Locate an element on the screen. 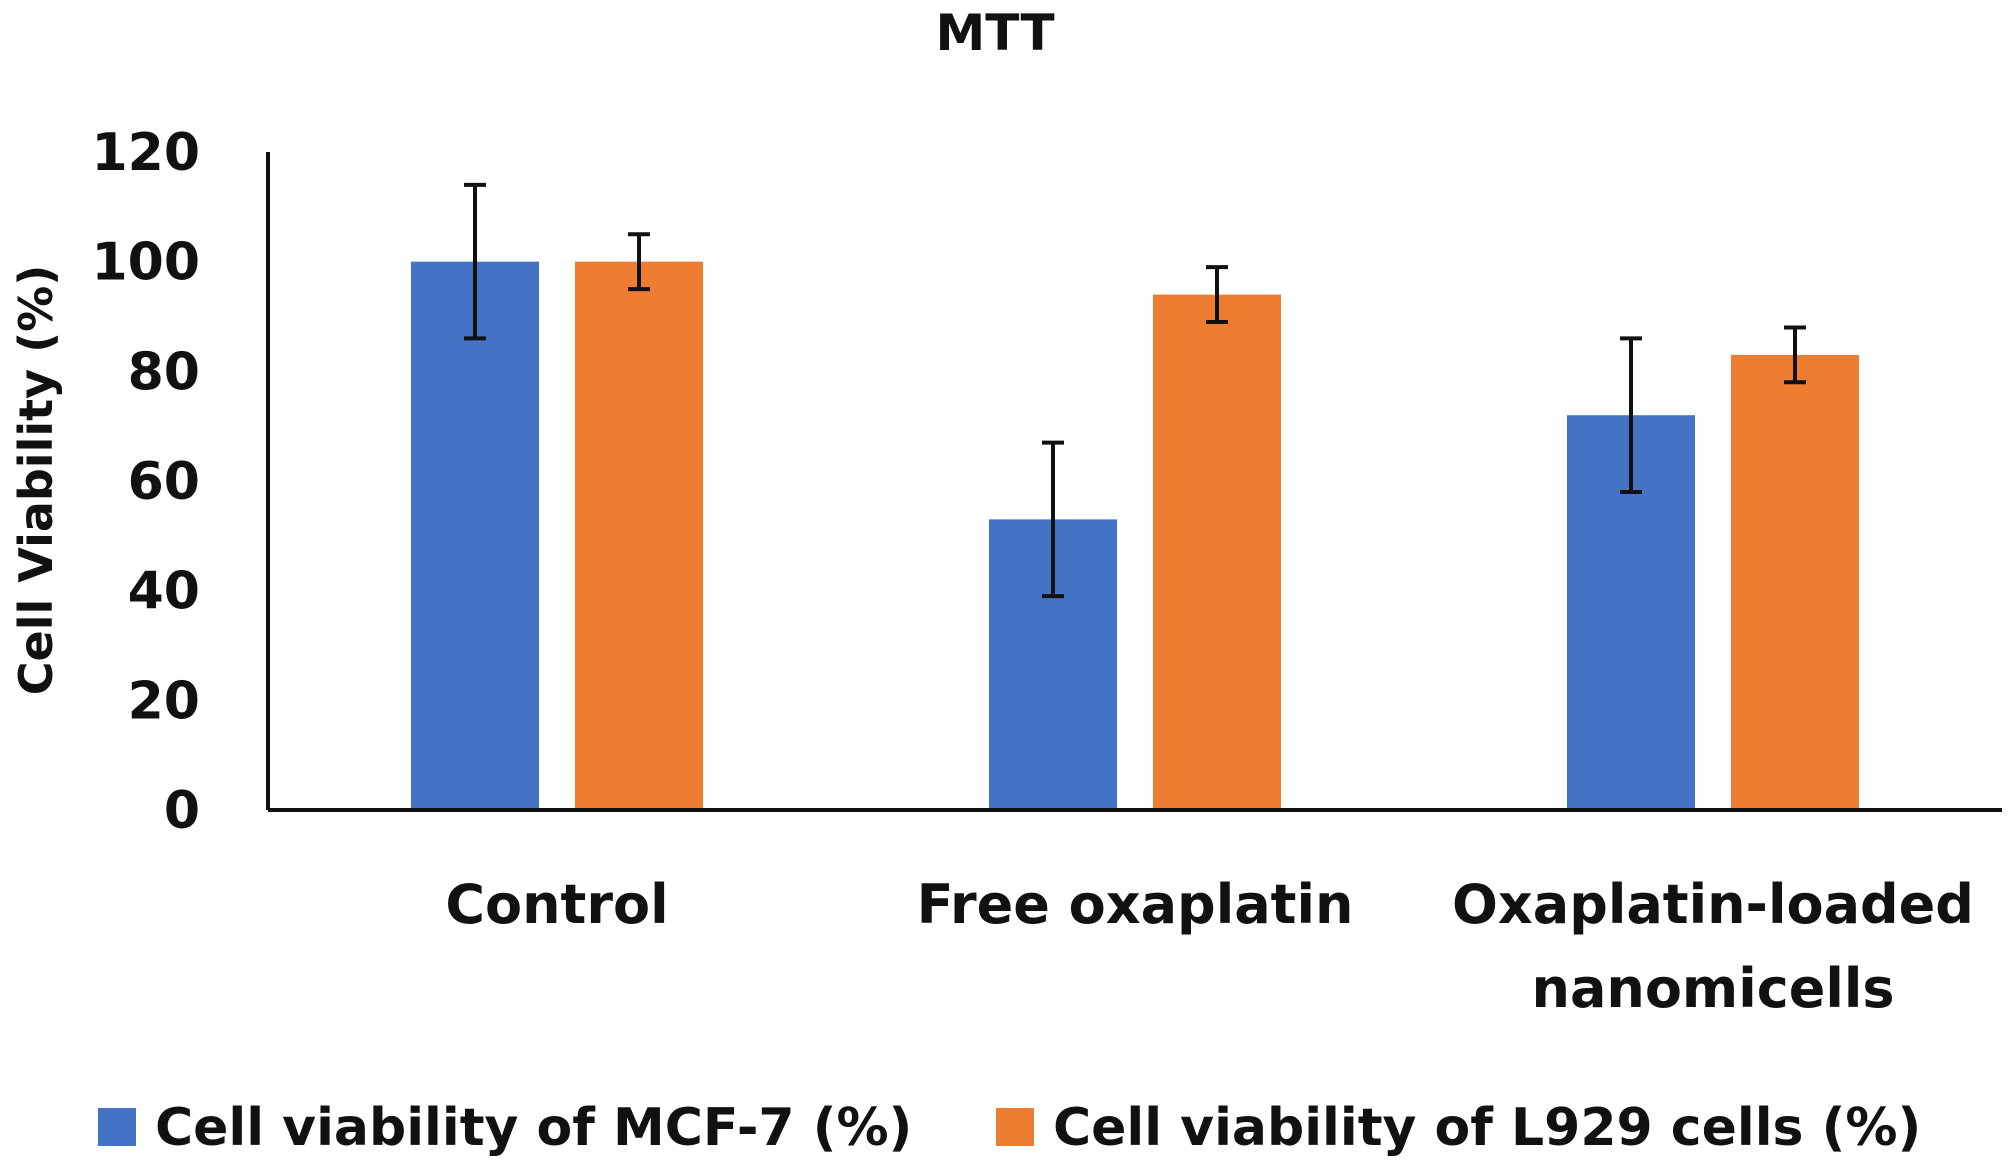  legend-label: Cell viability of L929 cells (%) is located at coordinates (1487, 1128).